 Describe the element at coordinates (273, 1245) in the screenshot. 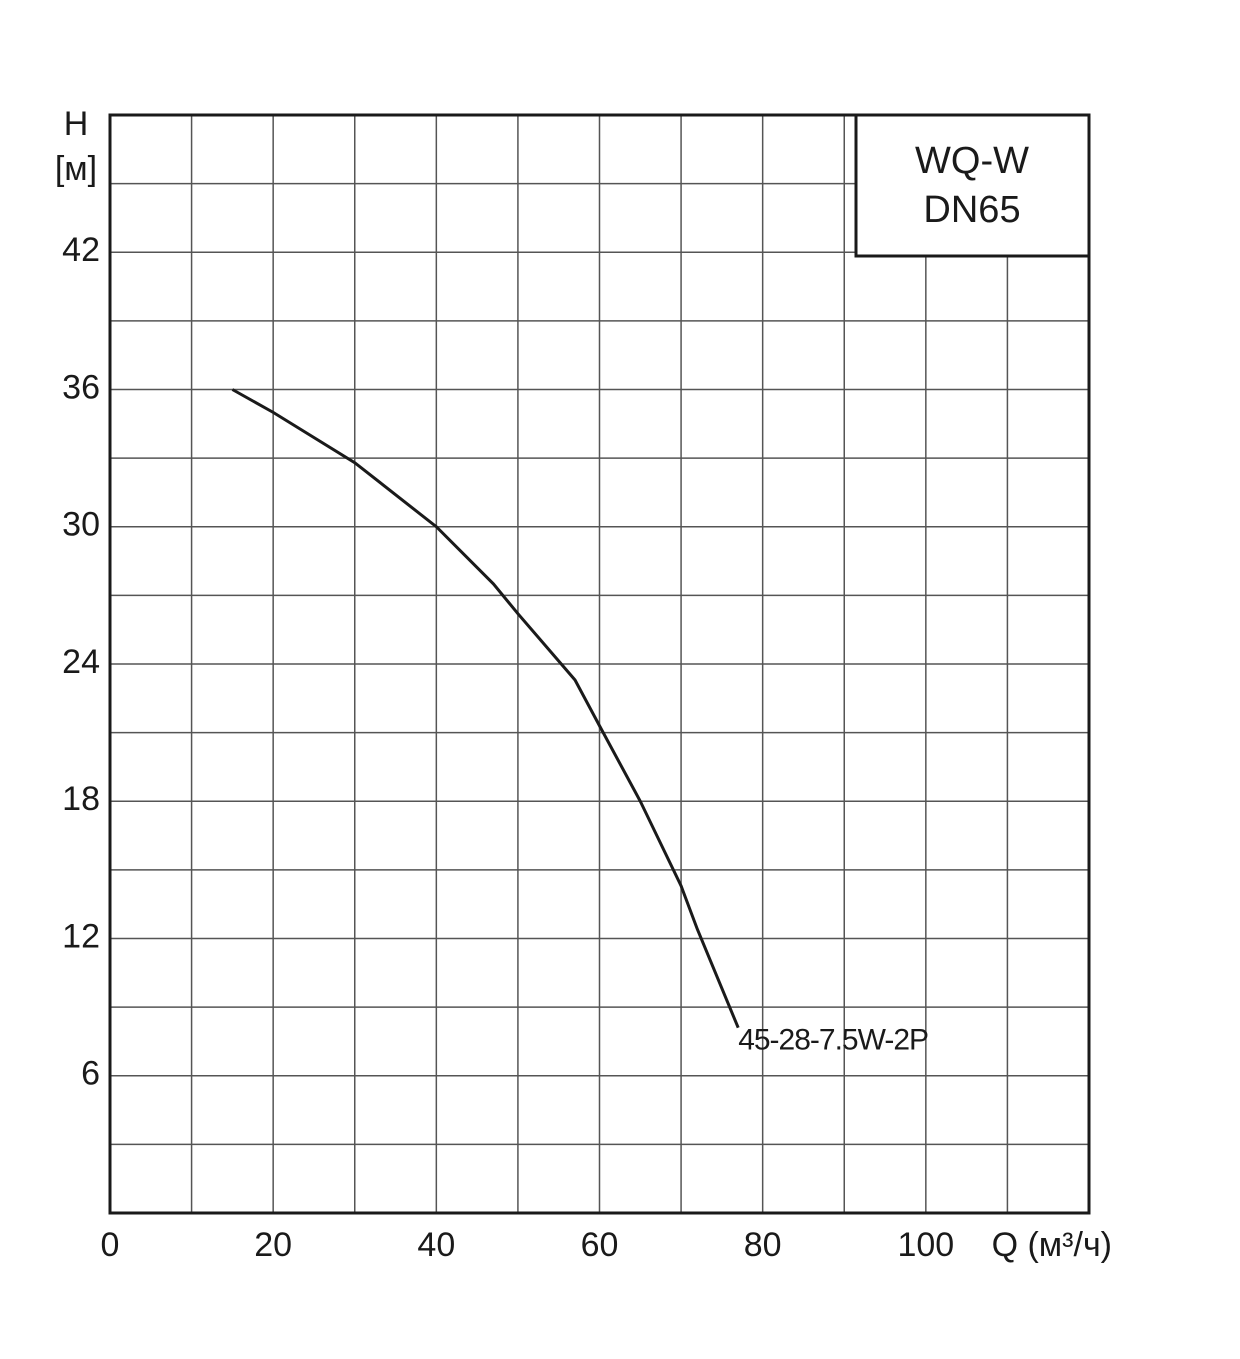

I see `x-tick-label: 20` at that location.